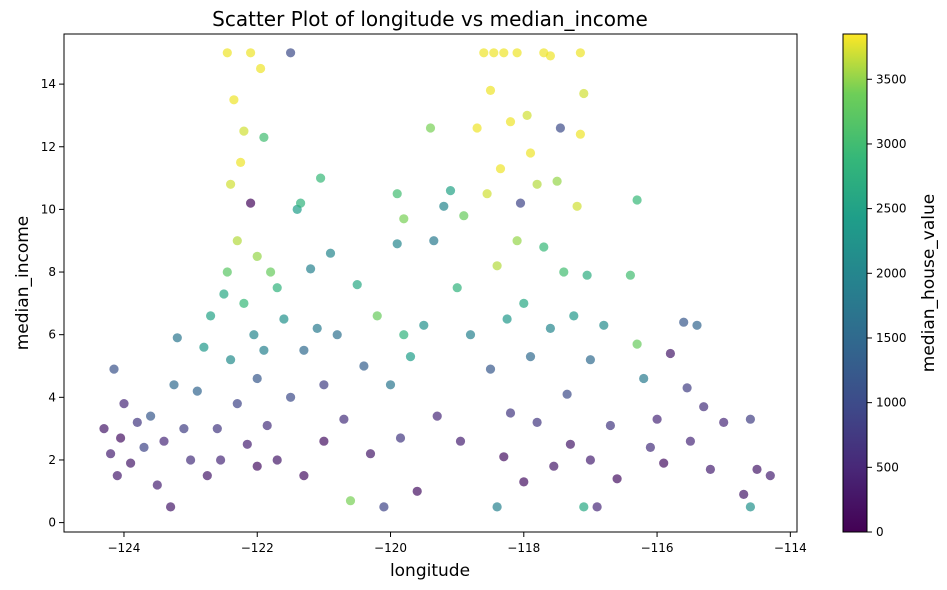 This screenshot has width=947, height=590. I want to click on colorbar-tick-label: 2000, so click(891, 273).